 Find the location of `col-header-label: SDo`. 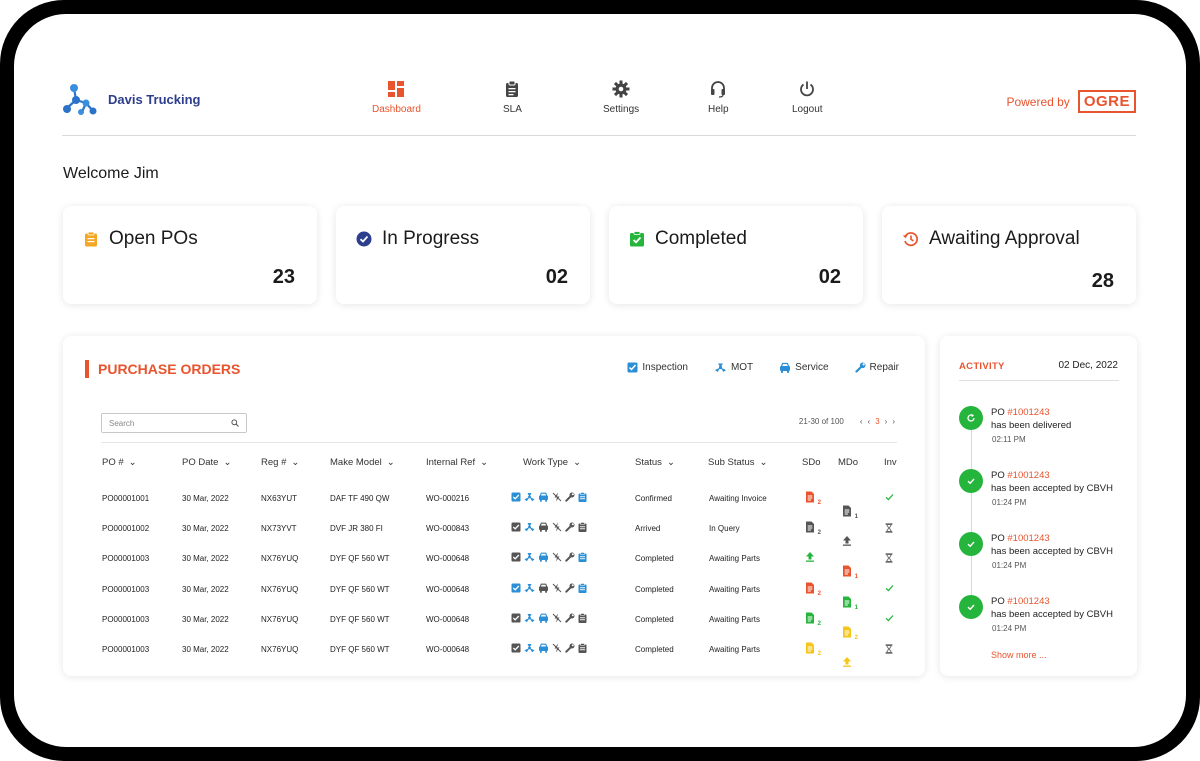

col-header-label: SDo is located at coordinates (811, 462).